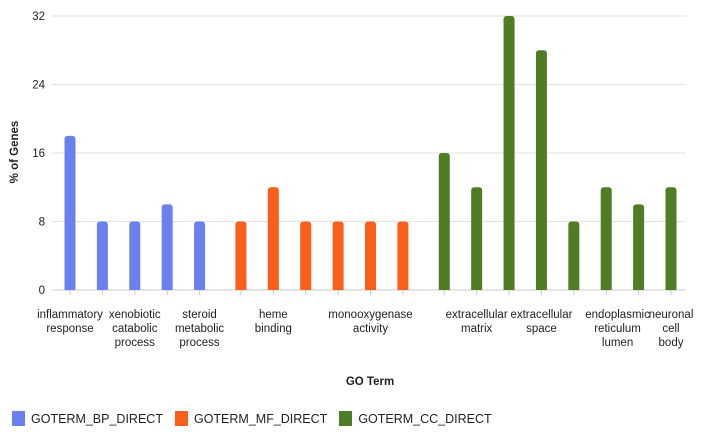  I want to click on y-tick-label: 24, so click(38, 86).